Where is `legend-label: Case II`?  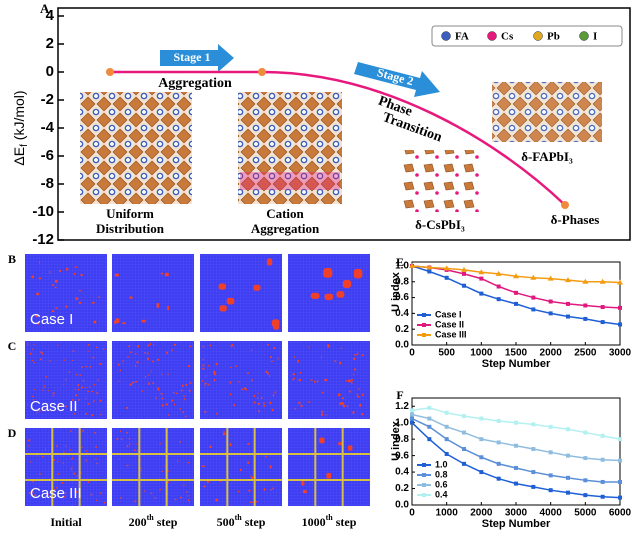 legend-label: Case II is located at coordinates (449, 324).